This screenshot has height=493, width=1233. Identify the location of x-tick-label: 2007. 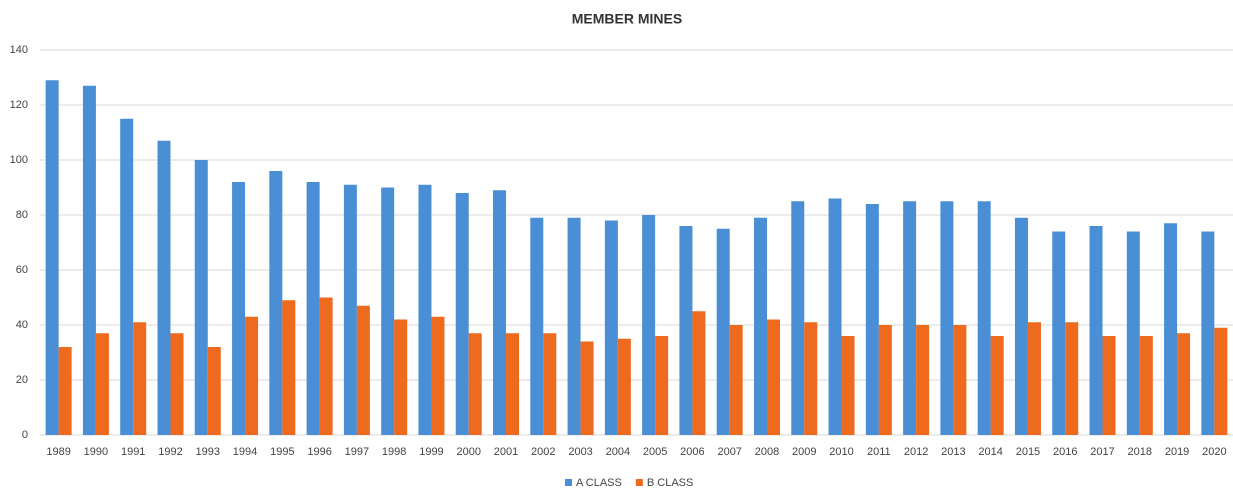
(729, 452).